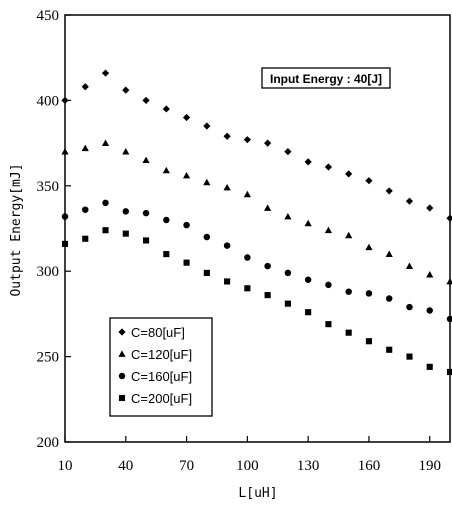 The image size is (452, 506). What do you see at coordinates (308, 466) in the screenshot?
I see `x-tick-label: 130` at bounding box center [308, 466].